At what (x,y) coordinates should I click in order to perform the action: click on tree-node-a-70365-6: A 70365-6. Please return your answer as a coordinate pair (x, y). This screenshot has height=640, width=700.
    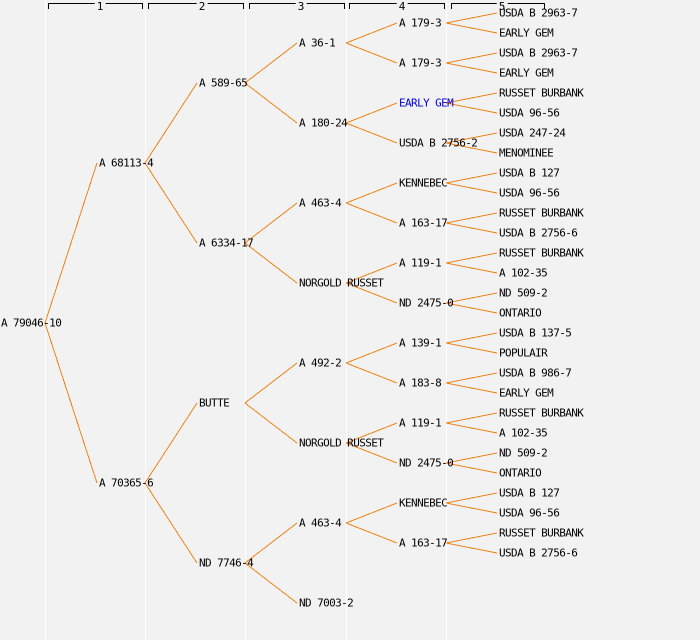
    Looking at the image, I should click on (126, 483).